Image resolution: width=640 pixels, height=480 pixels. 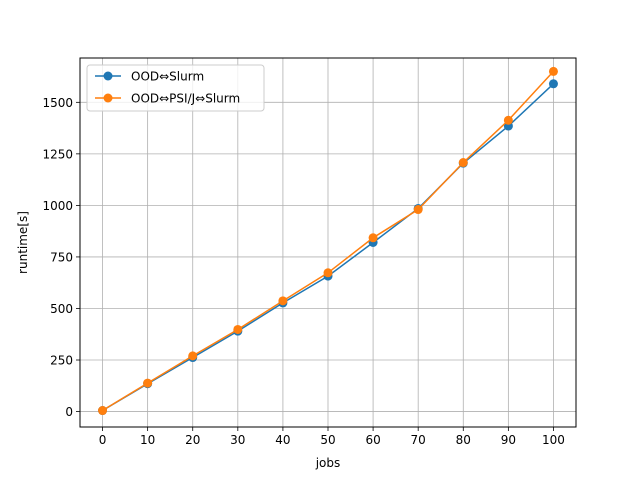 What do you see at coordinates (192, 440) in the screenshot?
I see `x-tick-label: 20` at bounding box center [192, 440].